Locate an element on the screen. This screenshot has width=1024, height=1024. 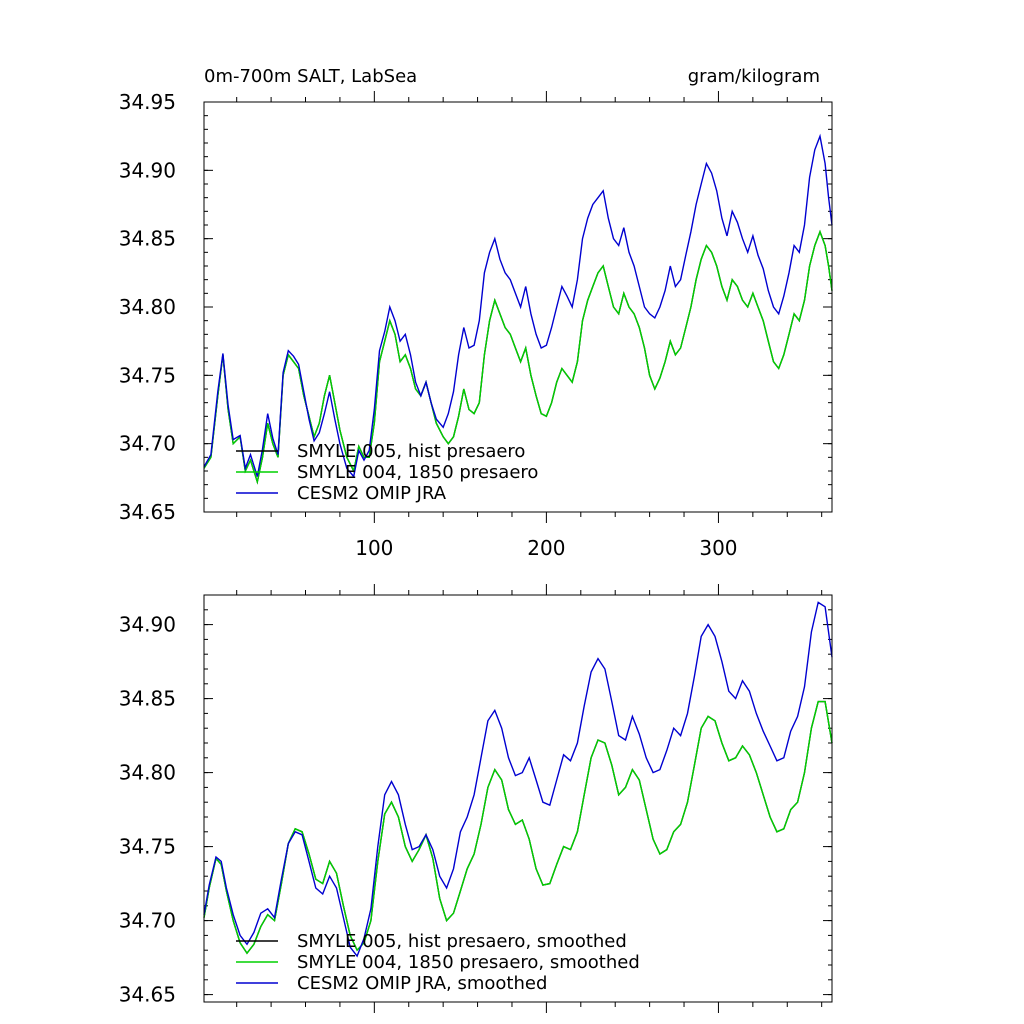
x-tick-label: 300 is located at coordinates (718, 548).